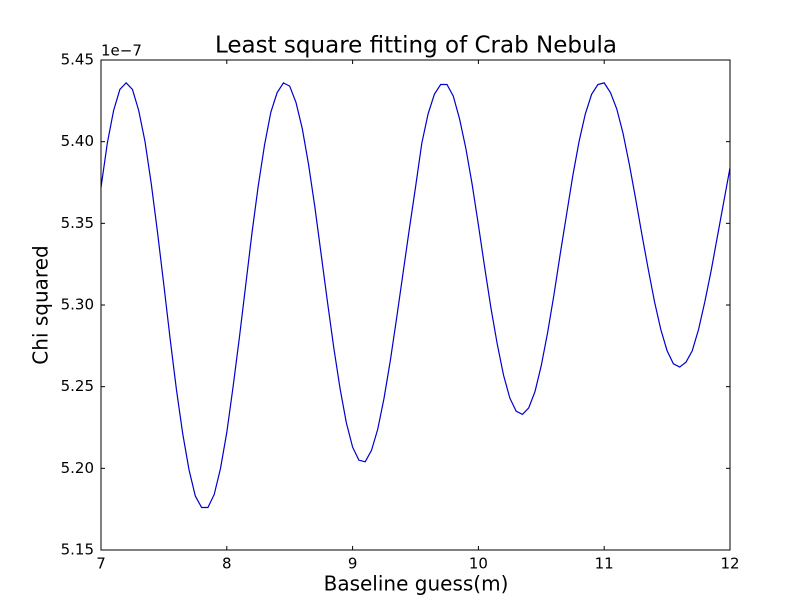  I want to click on chart-title: Least square fitting of Crab Nebula, so click(416, 46).